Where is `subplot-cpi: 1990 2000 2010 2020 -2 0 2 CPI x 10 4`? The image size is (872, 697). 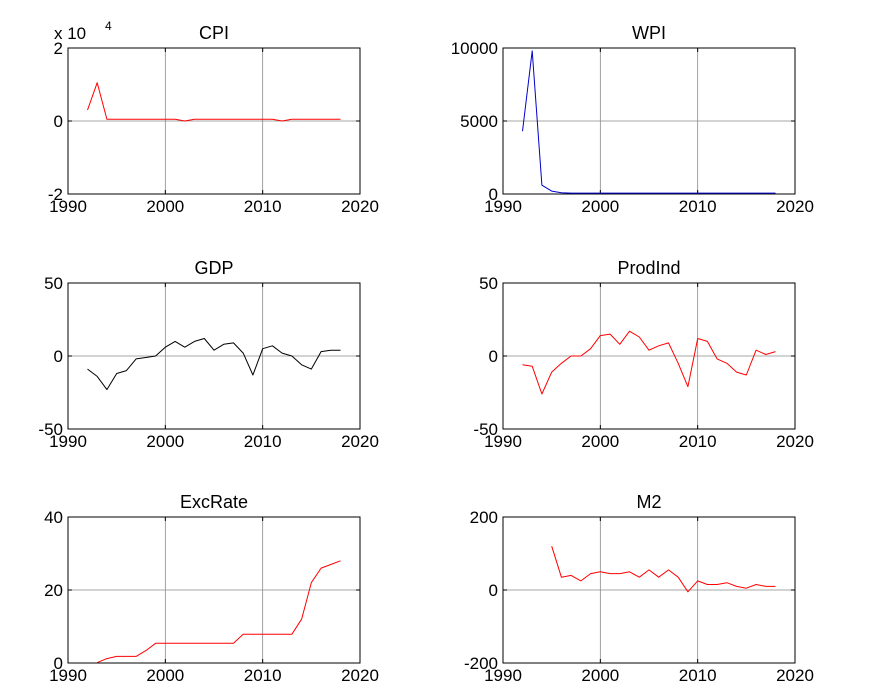
subplot-cpi: 1990 2000 2010 2020 -2 0 2 CPI x 10 4 is located at coordinates (213, 117).